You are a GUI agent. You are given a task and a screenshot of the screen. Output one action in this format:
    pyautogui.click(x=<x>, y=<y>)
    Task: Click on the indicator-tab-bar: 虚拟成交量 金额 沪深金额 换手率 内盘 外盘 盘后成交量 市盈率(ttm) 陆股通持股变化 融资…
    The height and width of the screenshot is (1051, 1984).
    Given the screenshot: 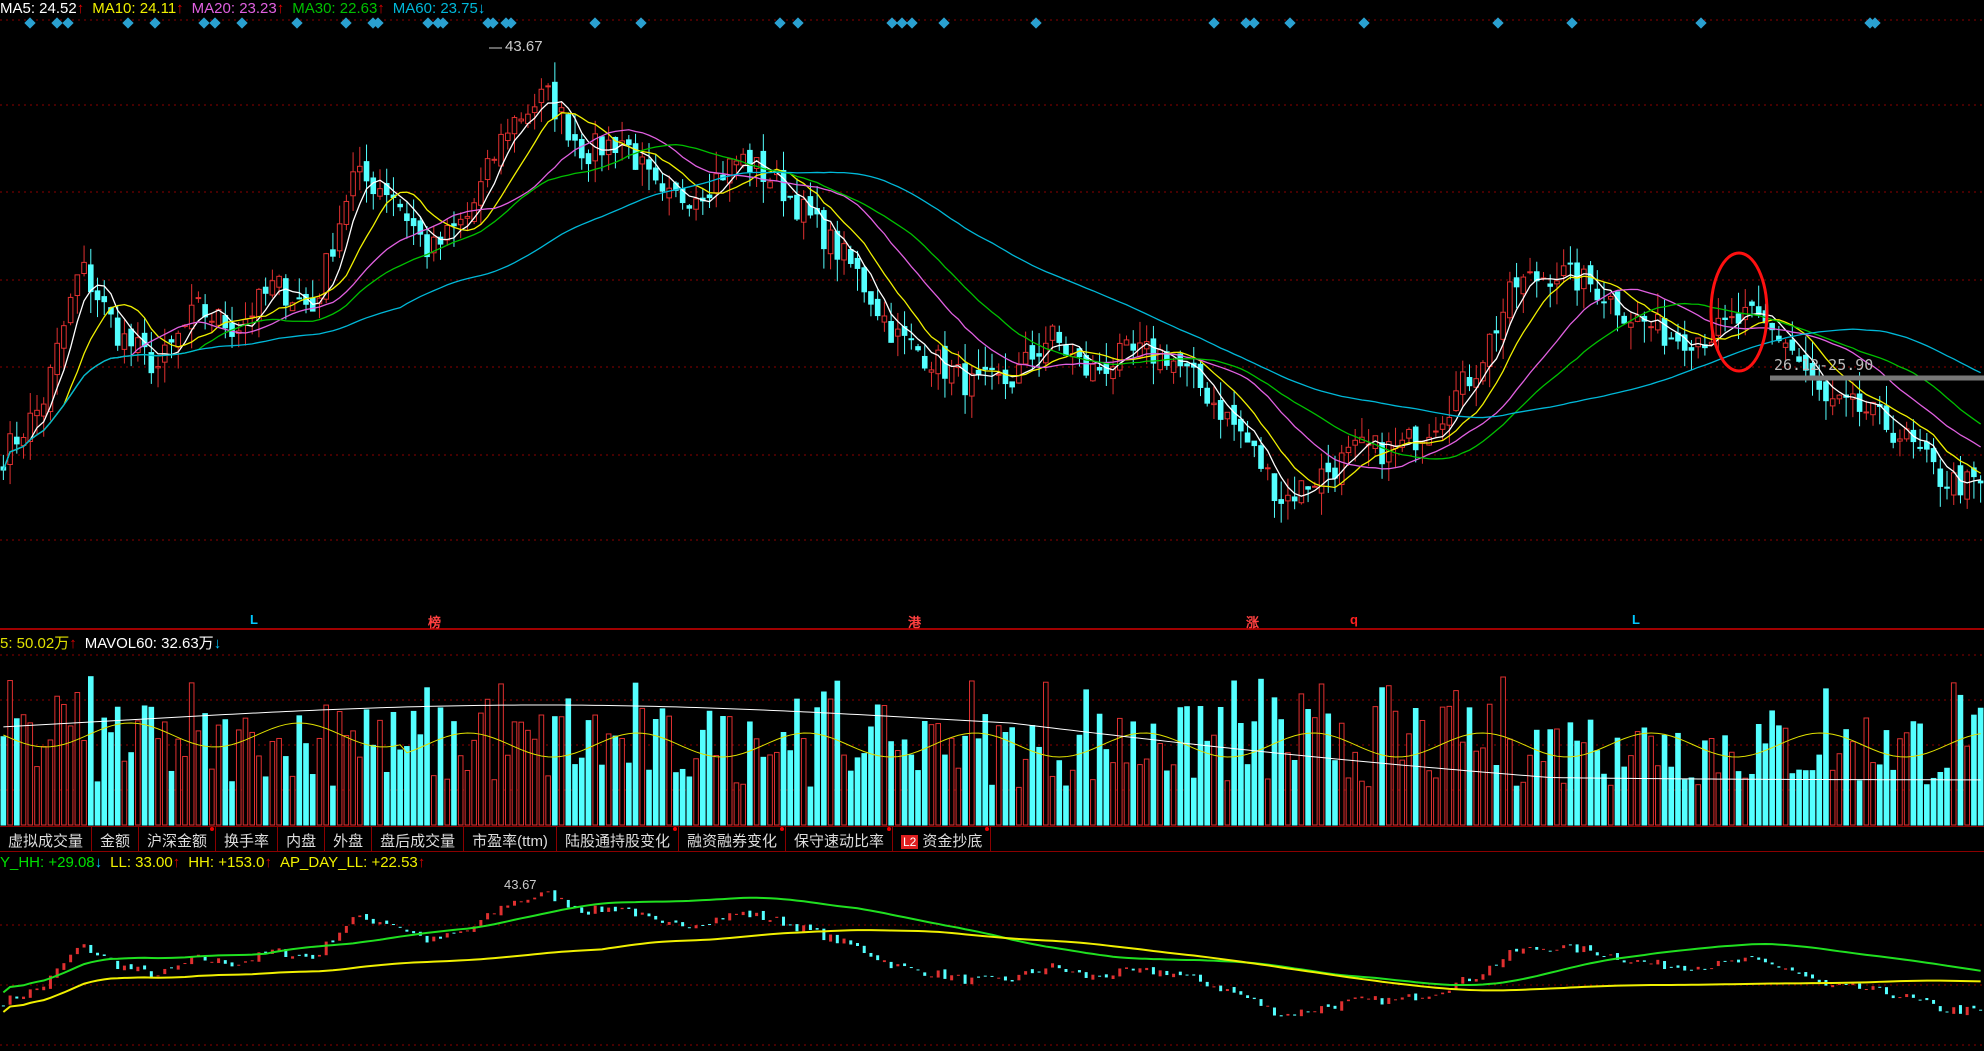 What is the action you would take?
    pyautogui.click(x=992, y=839)
    